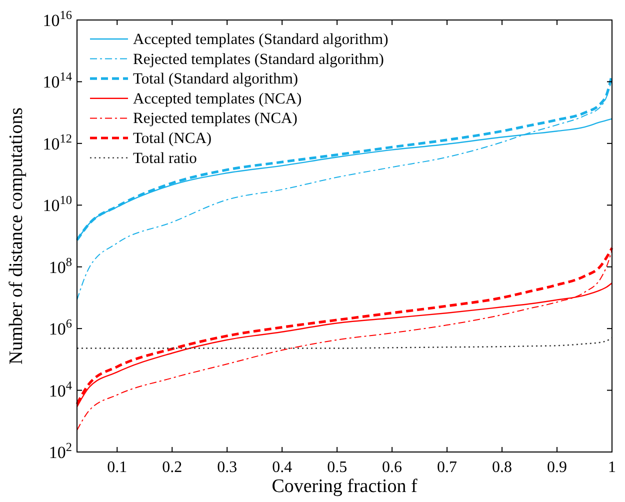 Image resolution: width=625 pixels, height=502 pixels. Describe the element at coordinates (57, 19) in the screenshot. I see `y-tick-label: 10$^{16}$` at that location.